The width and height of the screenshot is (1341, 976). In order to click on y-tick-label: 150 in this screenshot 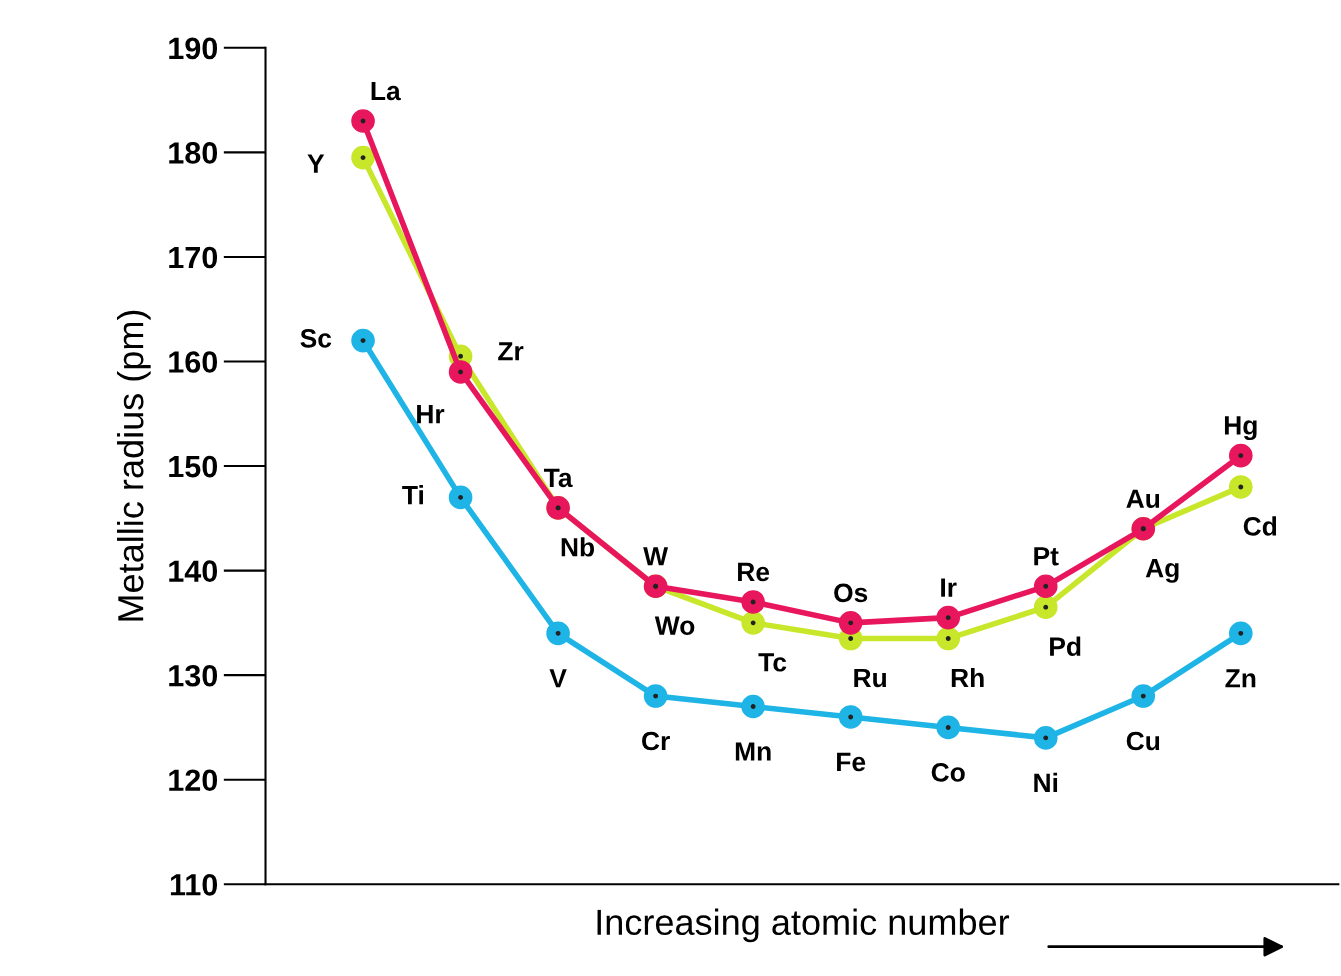, I will do `click(193, 466)`.